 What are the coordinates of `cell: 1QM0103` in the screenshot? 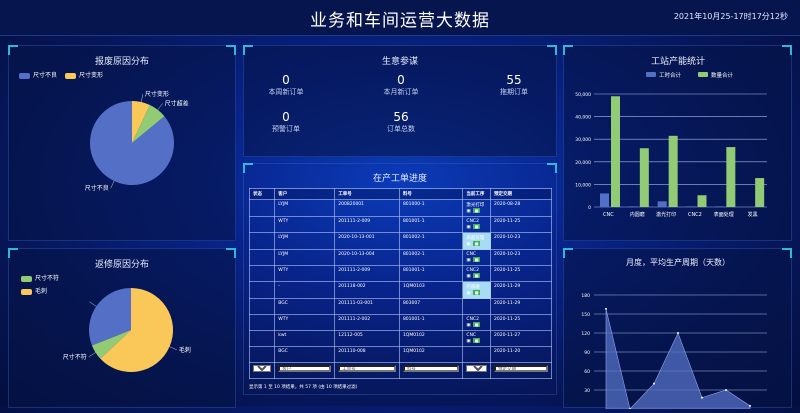 It's located at (431, 290).